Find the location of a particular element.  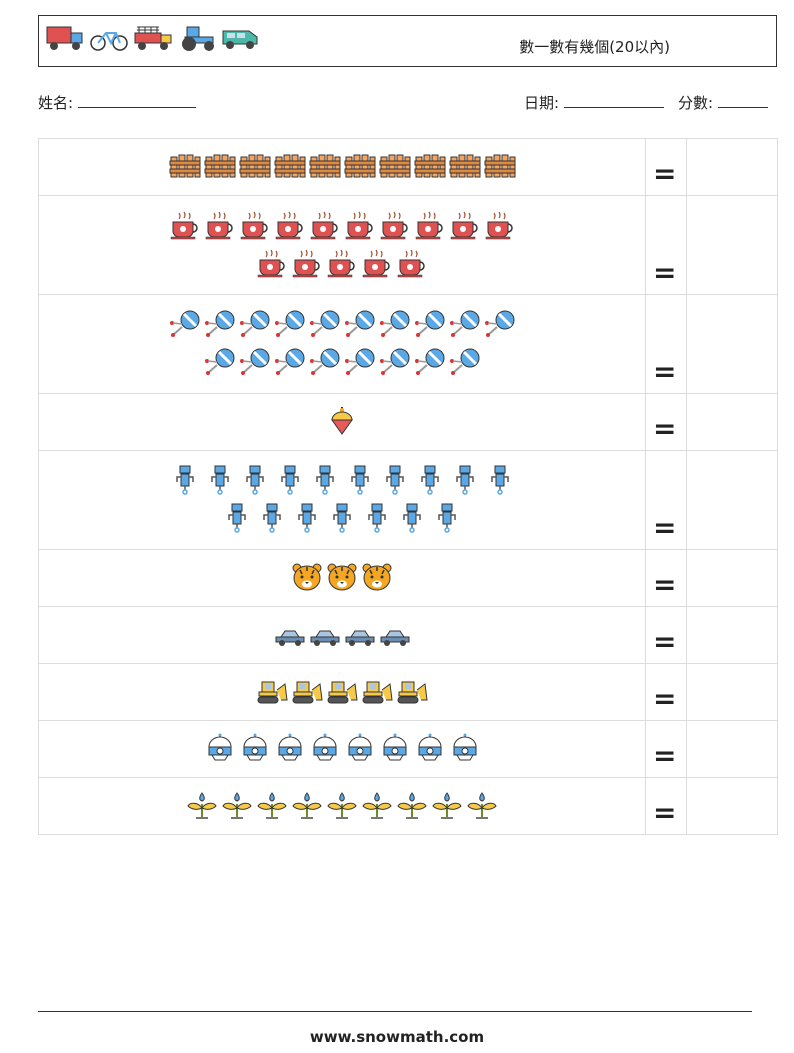

bicycle-icon is located at coordinates (109, 38).